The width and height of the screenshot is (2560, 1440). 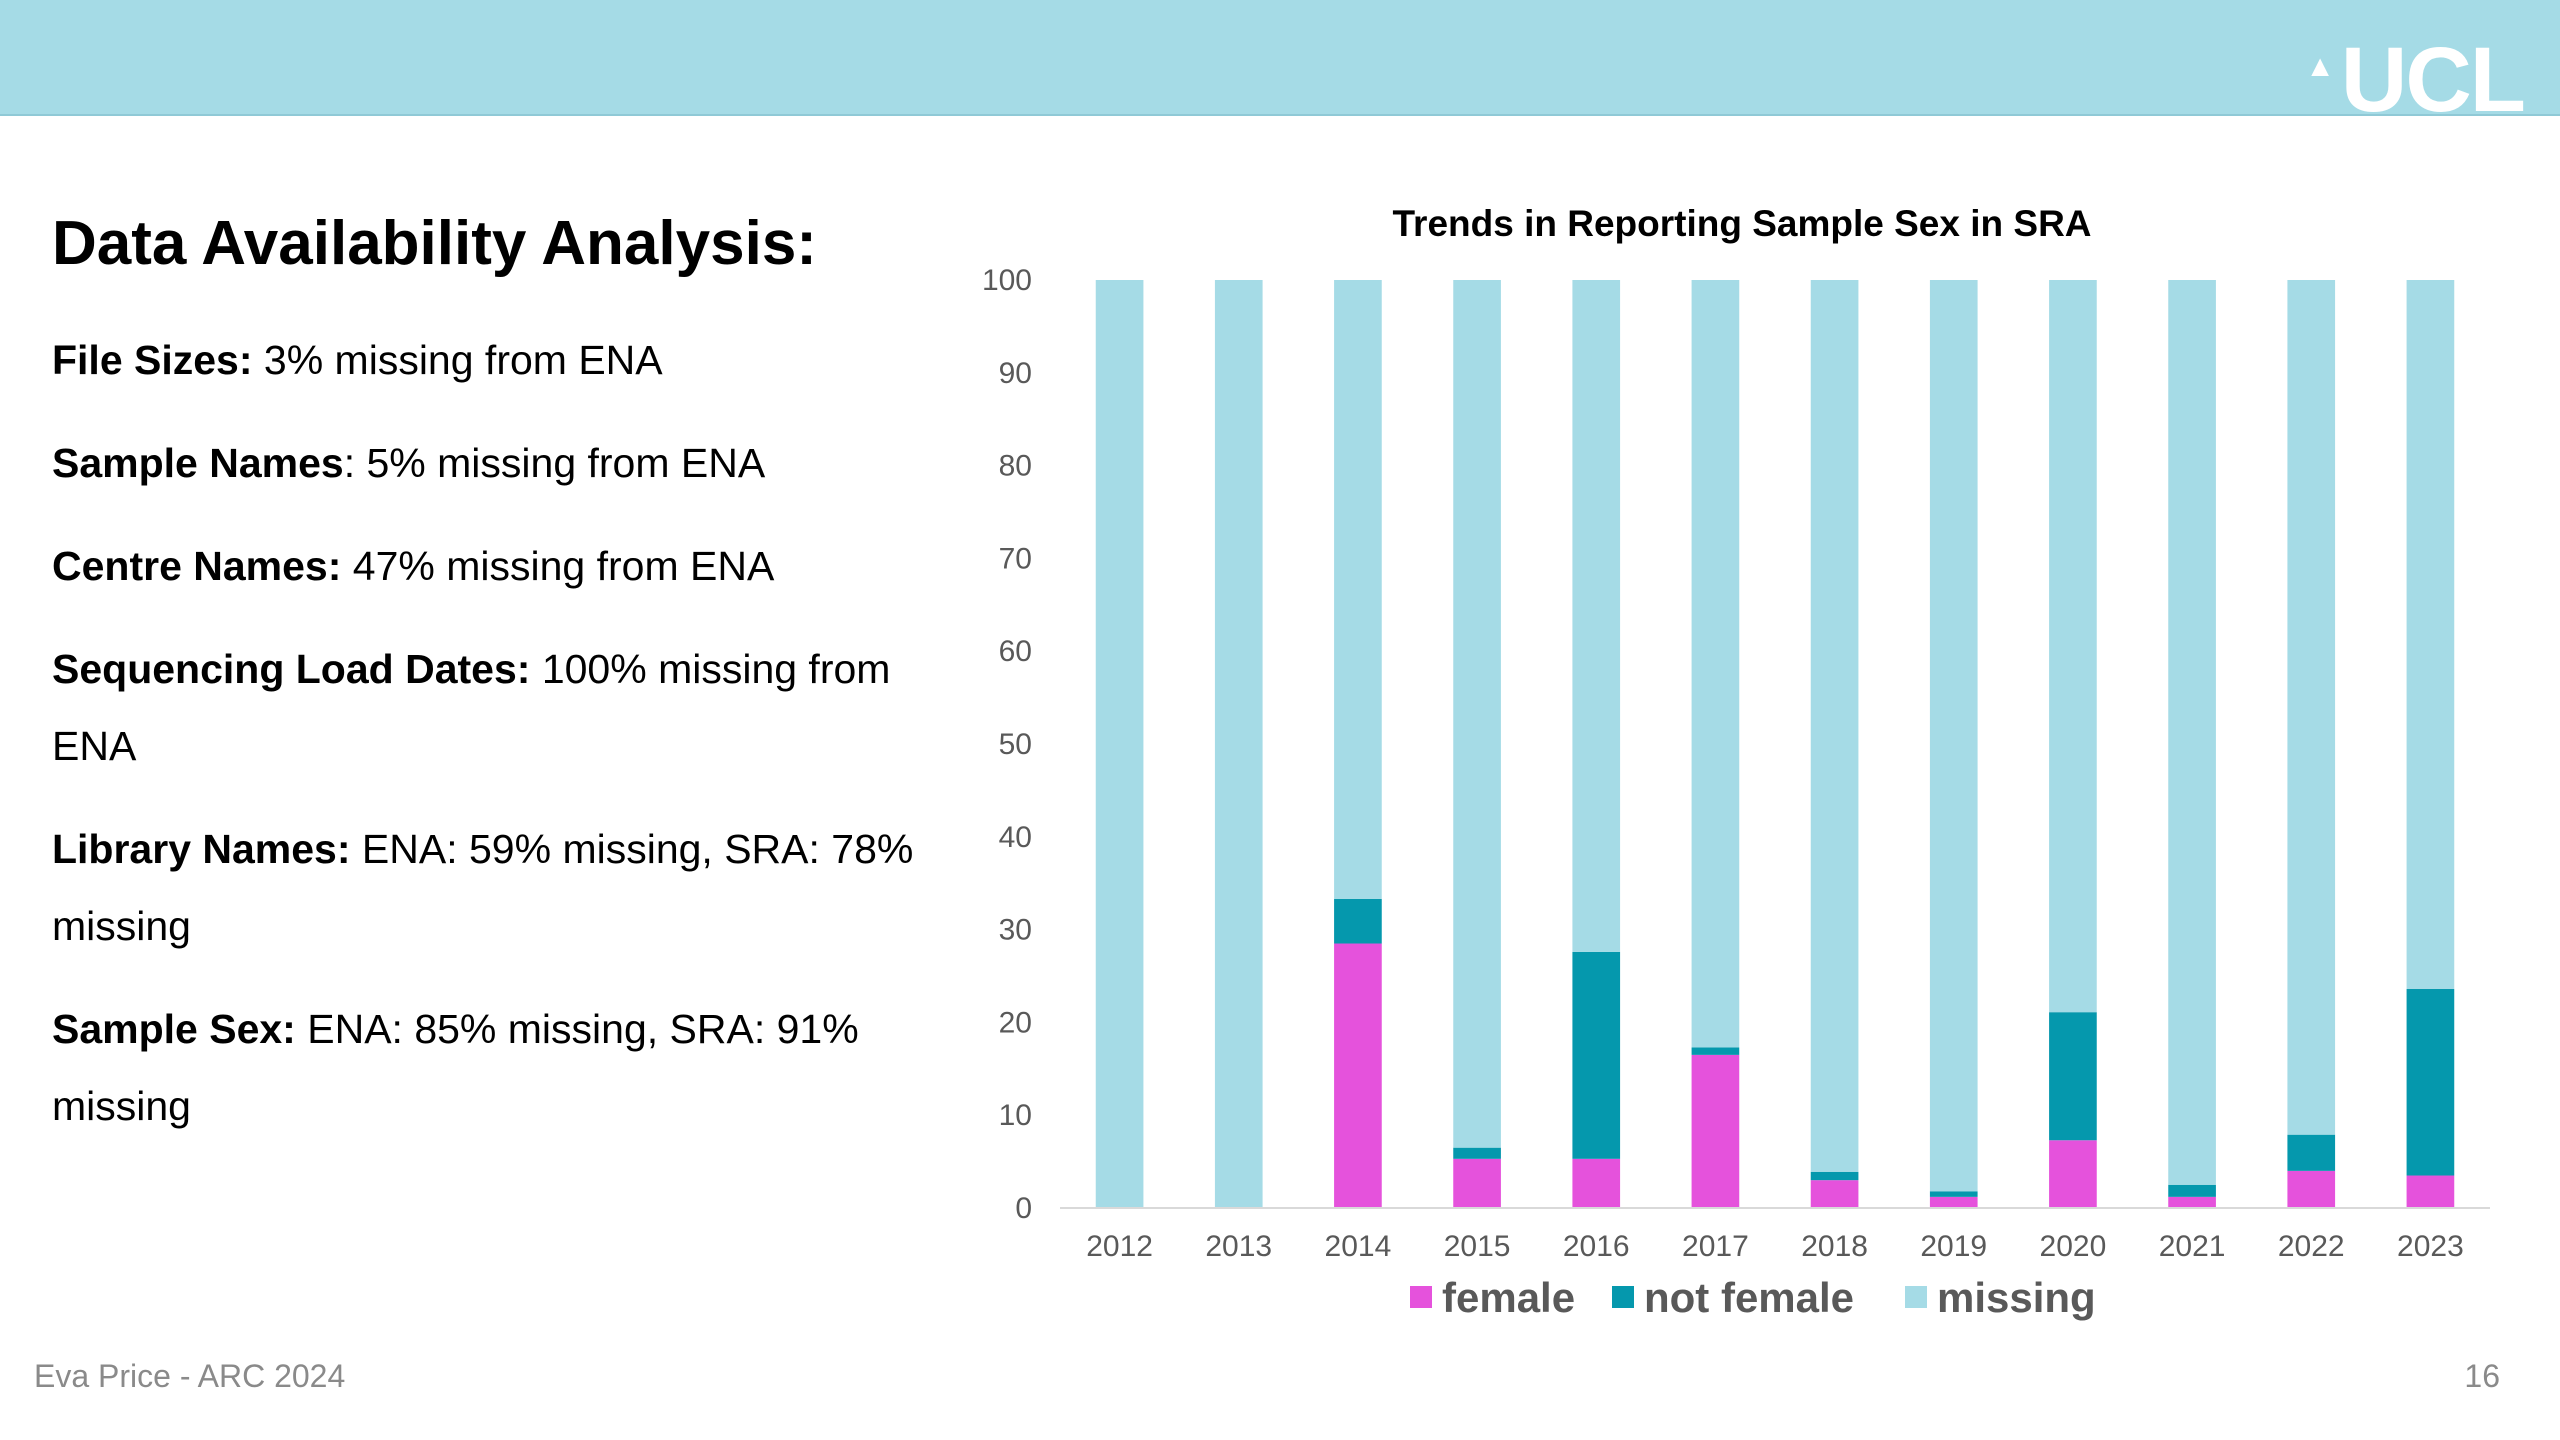 I want to click on bar-missing-2017, so click(x=1715, y=664).